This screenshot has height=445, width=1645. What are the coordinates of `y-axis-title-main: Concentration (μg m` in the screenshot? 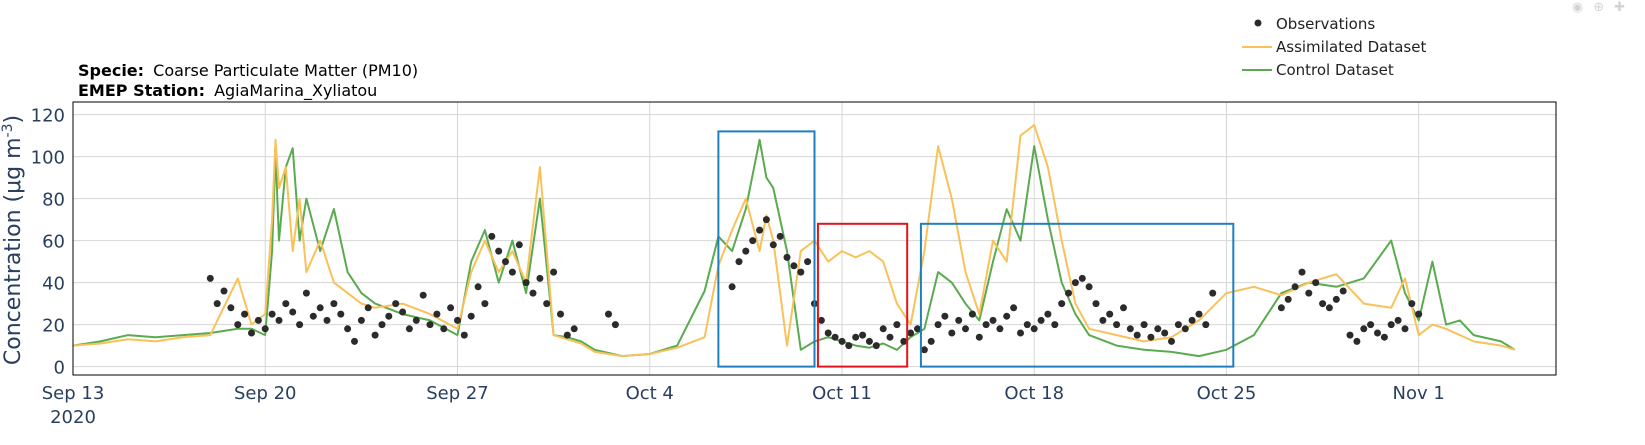 It's located at (13, 251).